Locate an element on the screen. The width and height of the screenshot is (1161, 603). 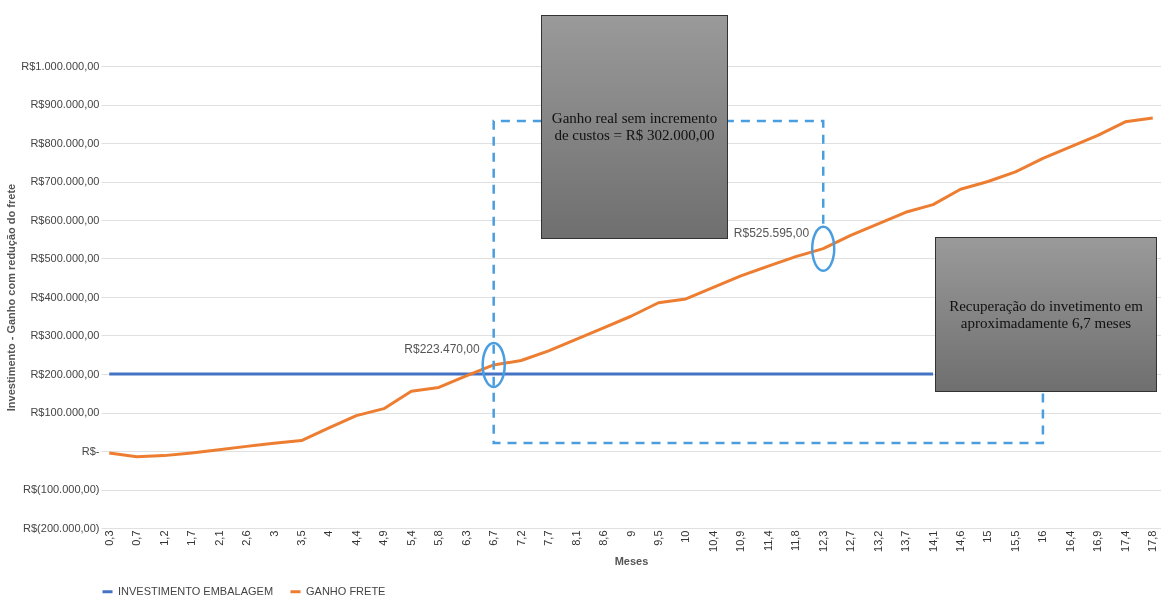
y-tick-label: R$1.000.000,00 is located at coordinates (60, 65).